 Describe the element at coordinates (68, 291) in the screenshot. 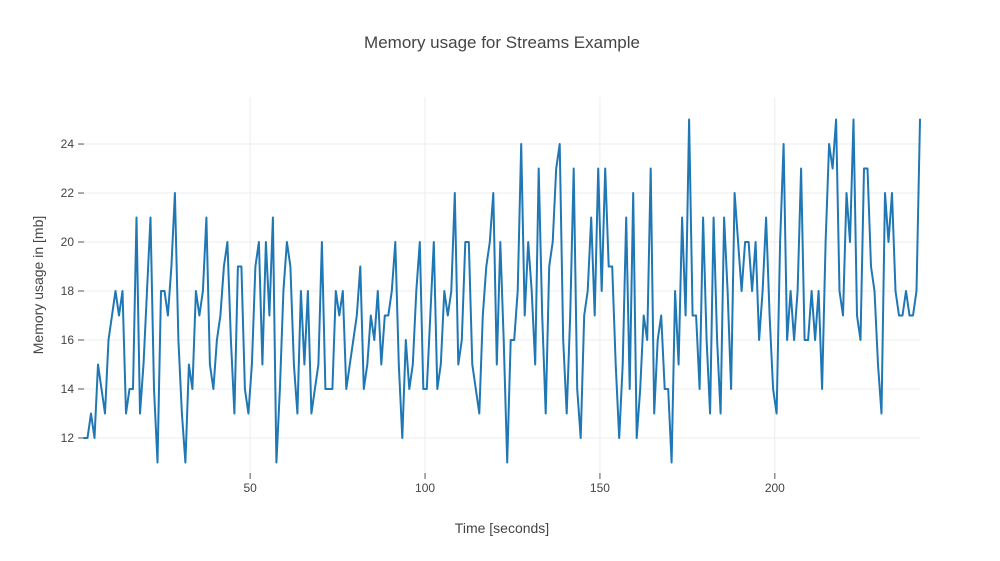

I see `y-tick-label: 18` at that location.